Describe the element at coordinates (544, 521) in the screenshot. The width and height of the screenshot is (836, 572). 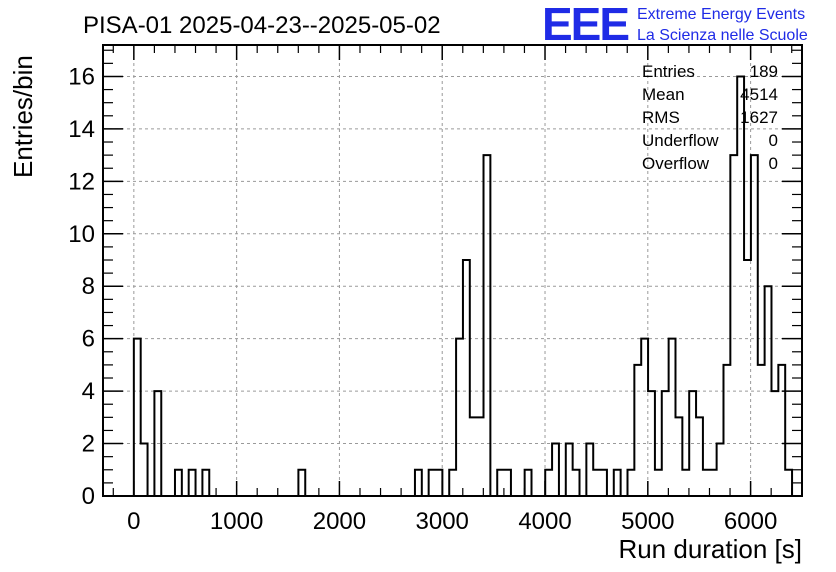
I see `x-tick-label: 4000` at that location.